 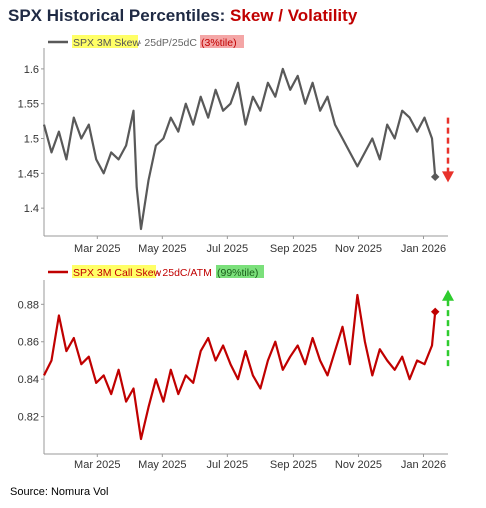 I want to click on legend-percentile-badge: (99%tile), so click(x=237, y=273).